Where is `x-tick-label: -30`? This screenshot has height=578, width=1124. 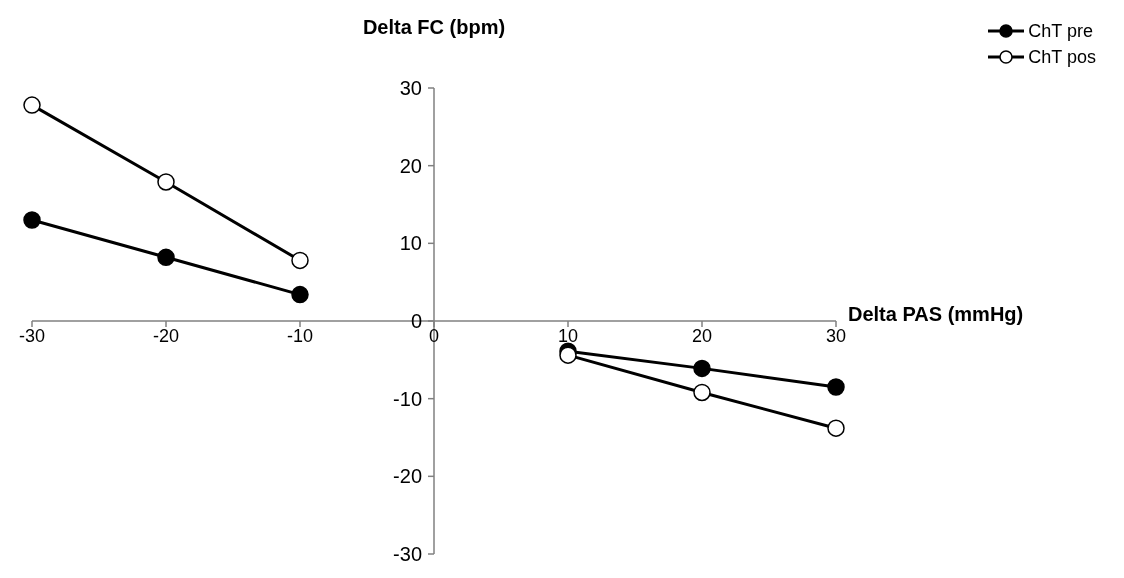 x-tick-label: -30 is located at coordinates (32, 335).